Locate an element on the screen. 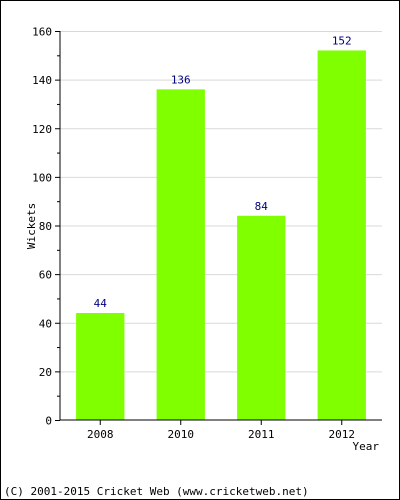 The image size is (400, 500). y-tick-label: 60 is located at coordinates (45, 275).